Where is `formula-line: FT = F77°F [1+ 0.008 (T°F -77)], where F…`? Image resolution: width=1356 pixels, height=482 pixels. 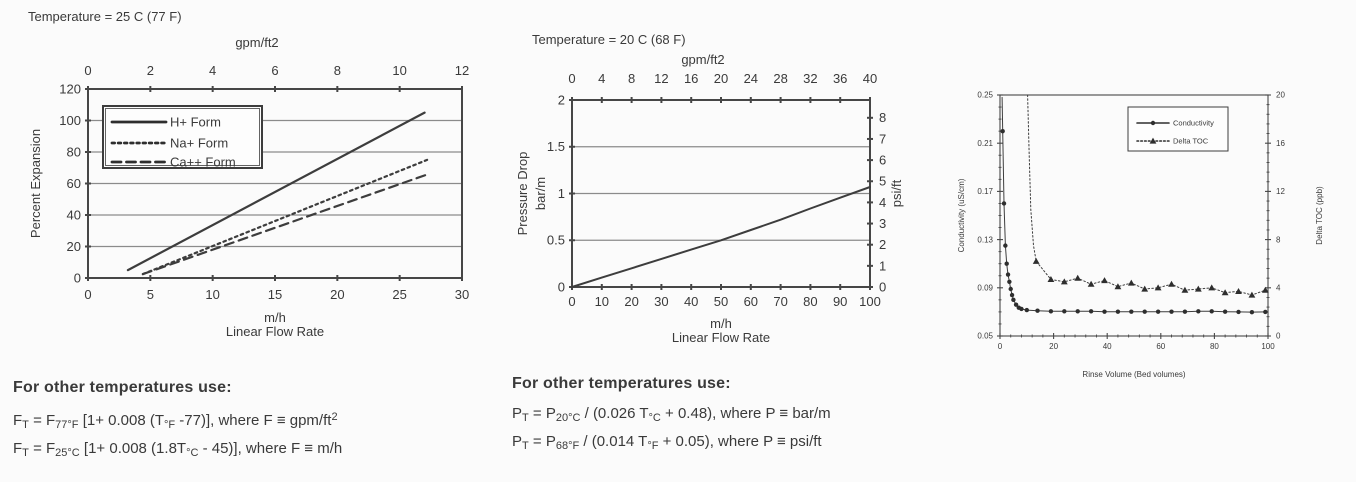 formula-line: FT = F77°F [1+ 0.008 (T°F -77)], where F… is located at coordinates (175, 421).